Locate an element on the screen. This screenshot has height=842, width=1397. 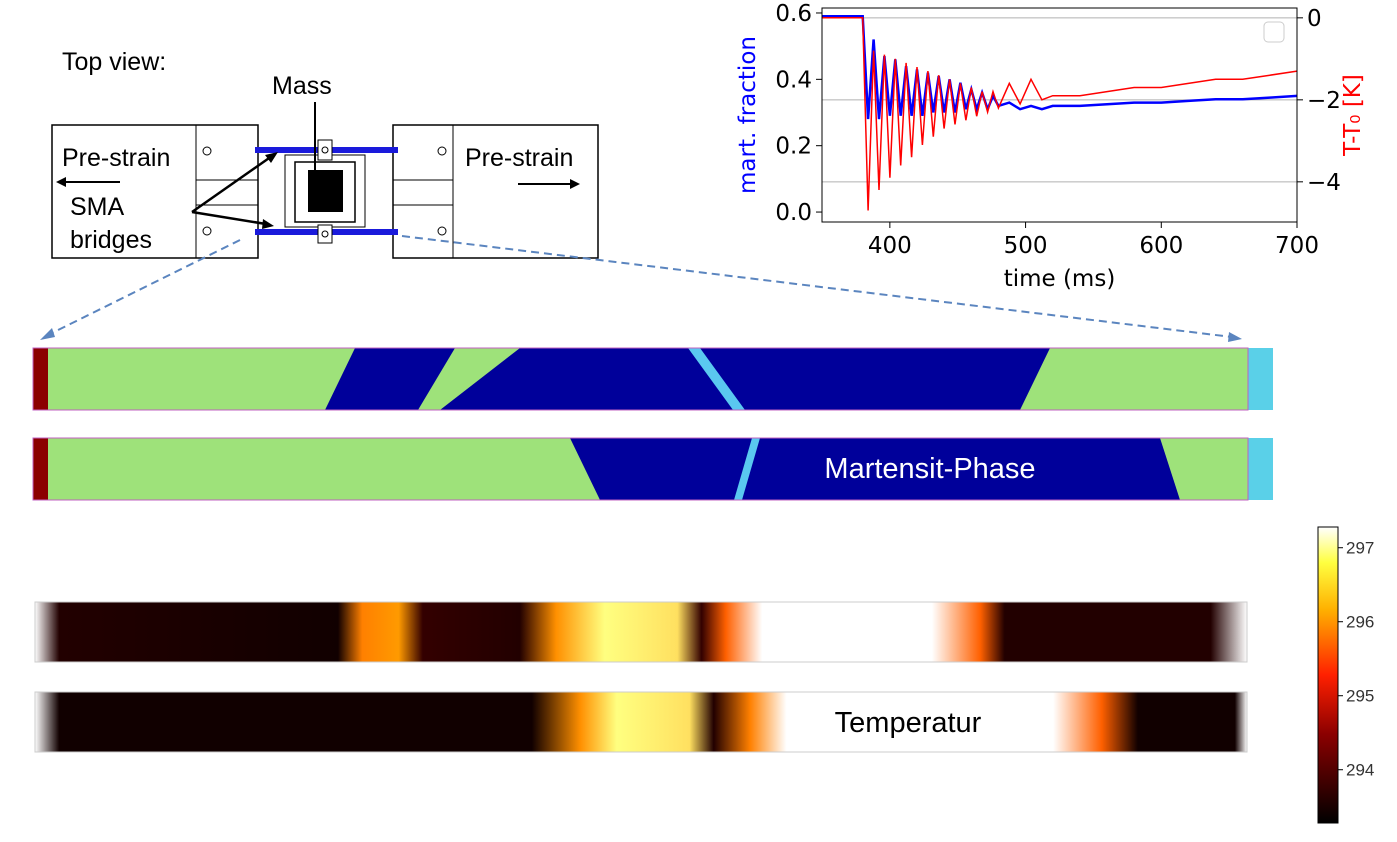
diagram-title: Top view: is located at coordinates (114, 62).